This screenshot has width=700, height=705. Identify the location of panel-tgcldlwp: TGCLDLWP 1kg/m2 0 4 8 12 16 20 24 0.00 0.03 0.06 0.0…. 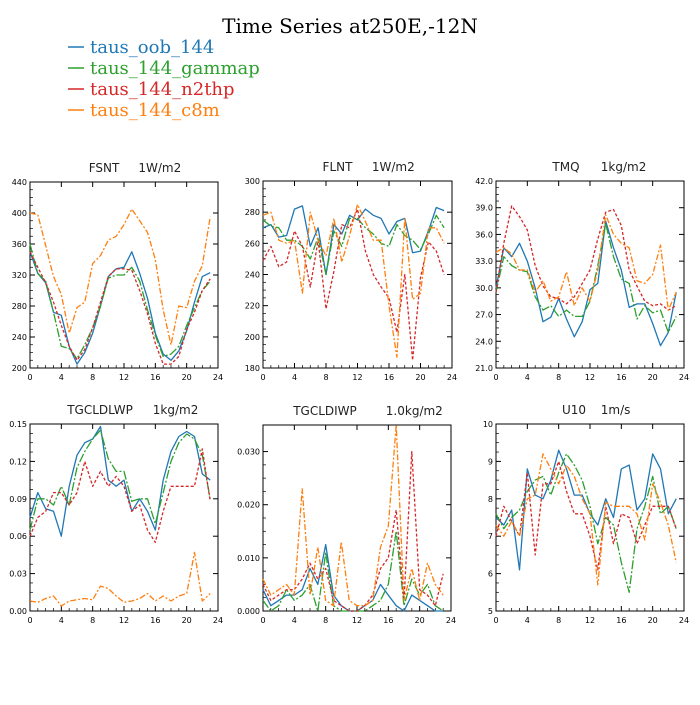
(116, 514).